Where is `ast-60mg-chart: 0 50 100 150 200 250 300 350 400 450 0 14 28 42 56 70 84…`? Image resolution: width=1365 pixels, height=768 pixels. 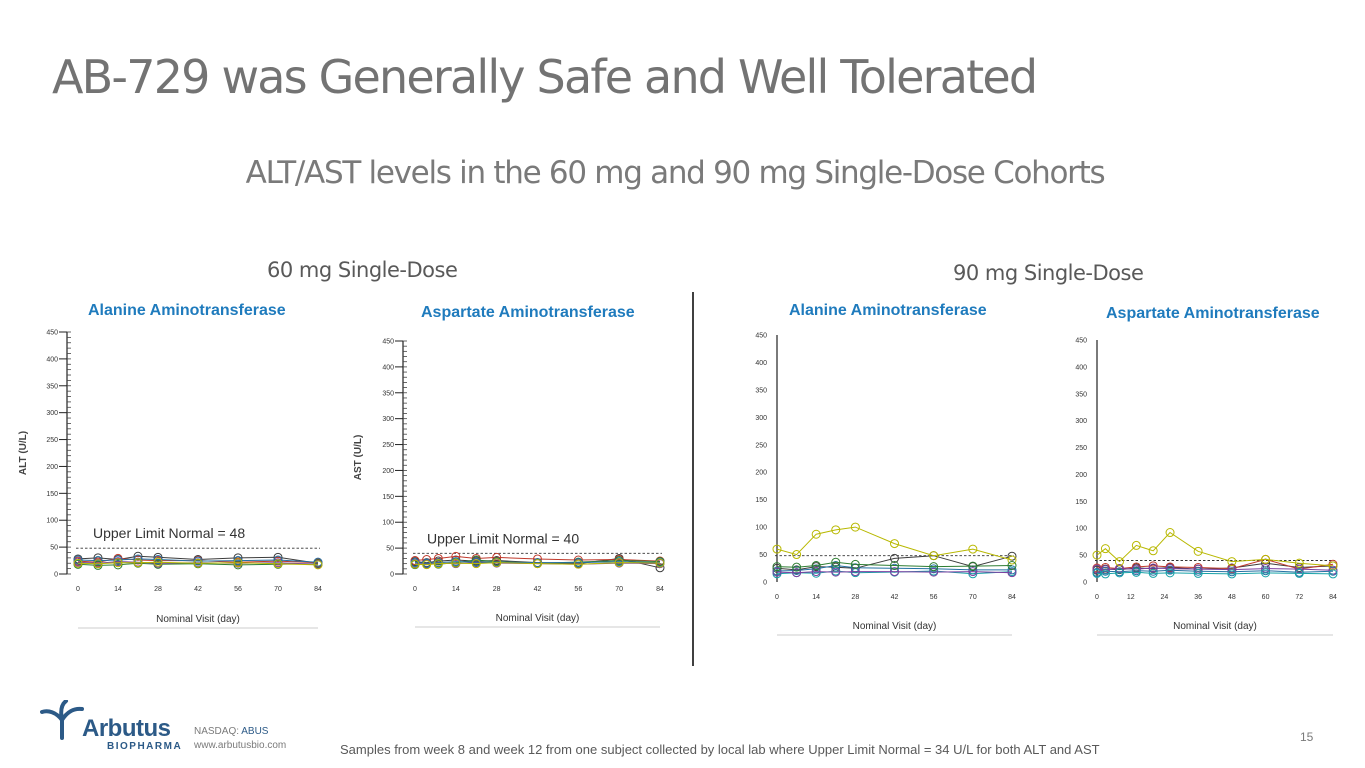
ast-60mg-chart: 0 50 100 150 200 250 300 350 400 450 0 14 28 42 56 70 84… is located at coordinates (509, 483).